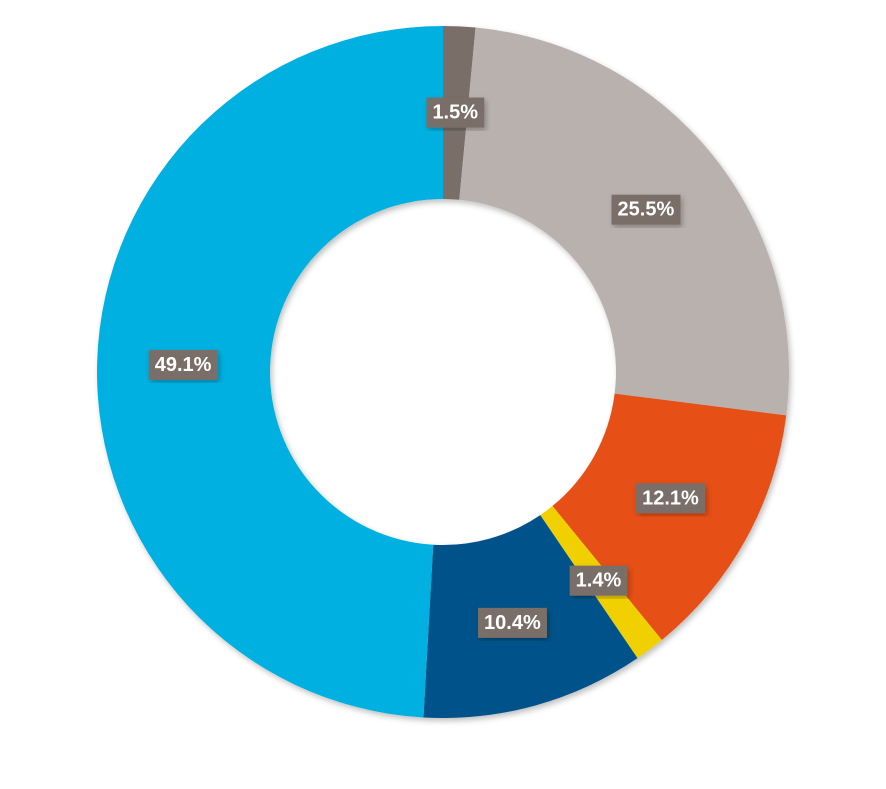  Describe the element at coordinates (669, 516) in the screenshot. I see `donut-slice` at that location.